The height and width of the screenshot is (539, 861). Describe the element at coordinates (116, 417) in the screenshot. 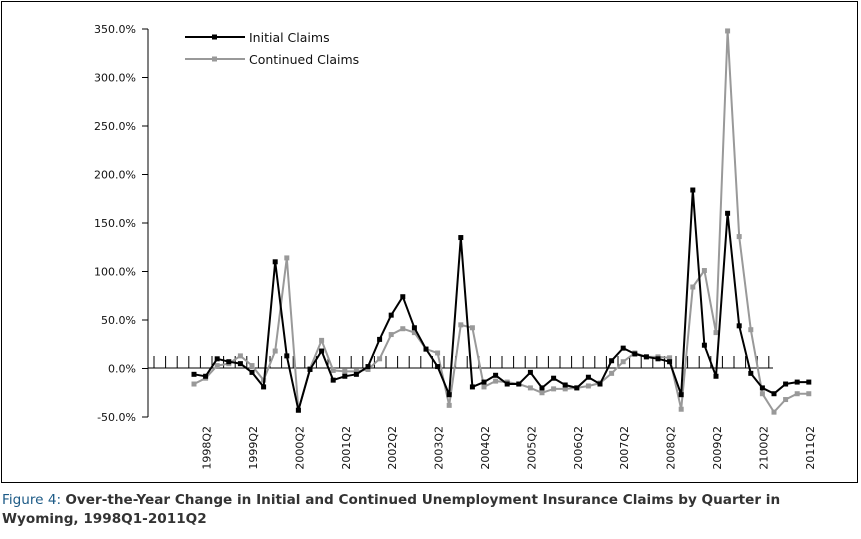

I see `y-tick-label: -50.0%` at that location.